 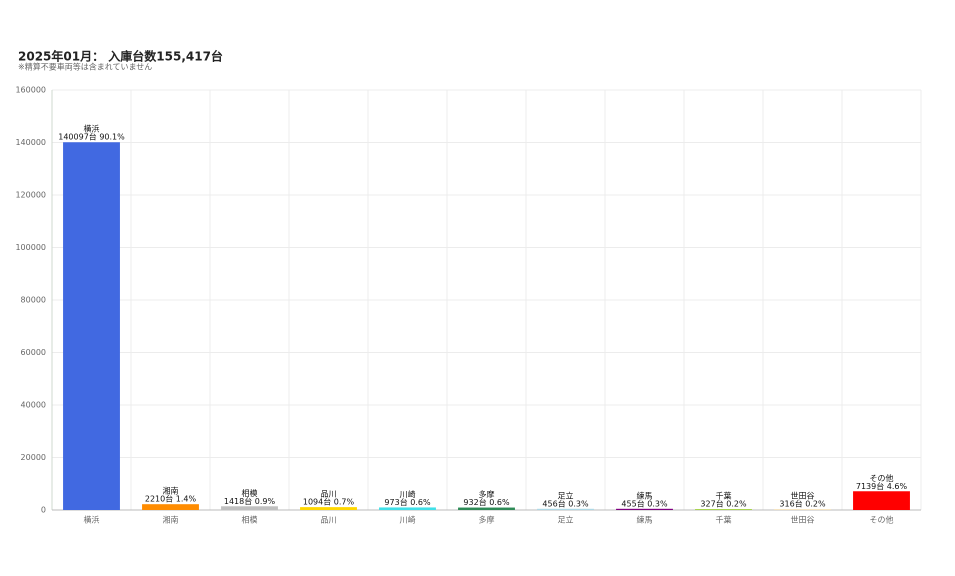 I want to click on data-label: 316台 0.2%, so click(x=802, y=504).